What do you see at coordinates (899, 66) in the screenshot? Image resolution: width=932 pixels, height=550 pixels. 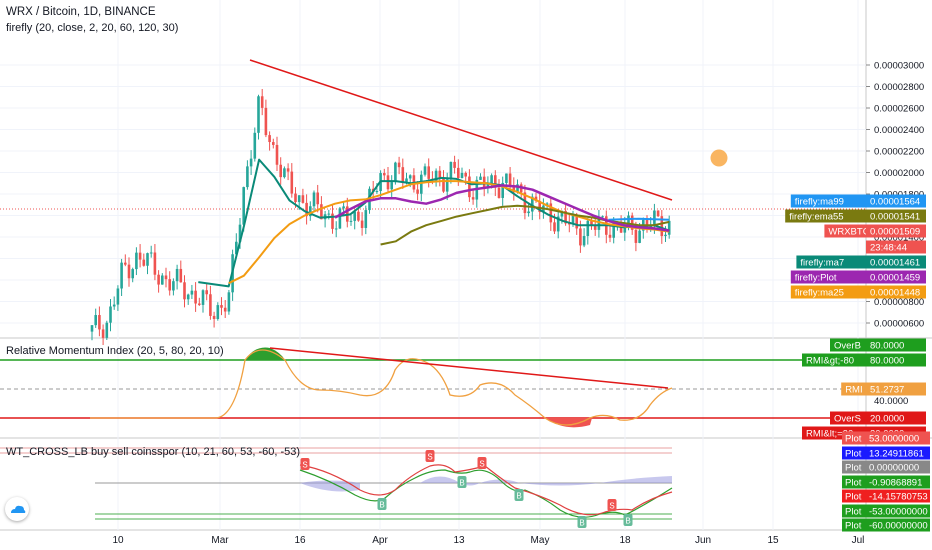 I see `y-tick-label: 0.00003000` at bounding box center [899, 66].